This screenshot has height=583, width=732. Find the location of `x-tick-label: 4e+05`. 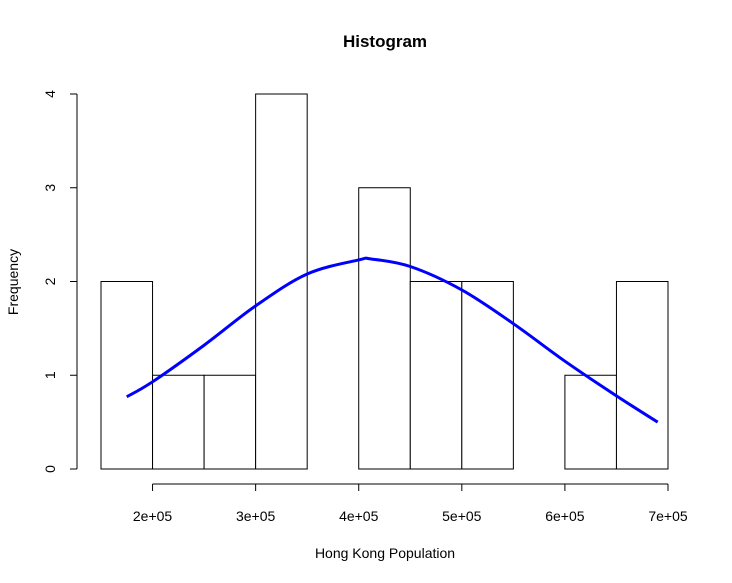

x-tick-label: 4e+05 is located at coordinates (359, 516).